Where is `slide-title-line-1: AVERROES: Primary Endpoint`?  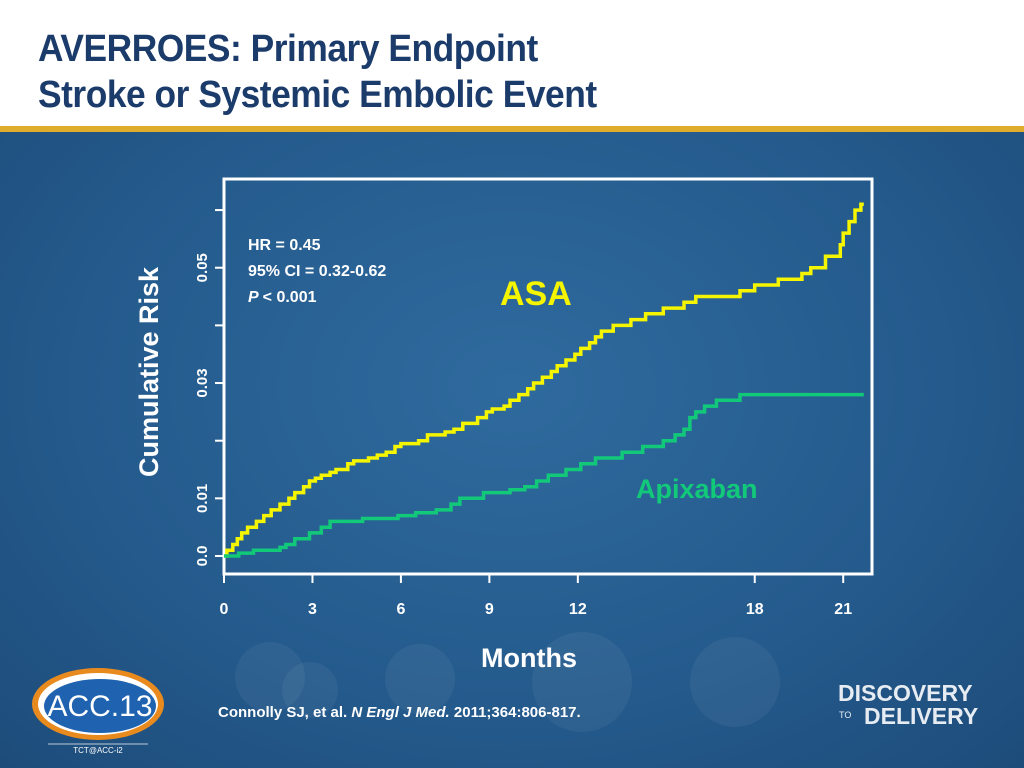 slide-title-line-1: AVERROES: Primary Endpoint is located at coordinates (288, 49).